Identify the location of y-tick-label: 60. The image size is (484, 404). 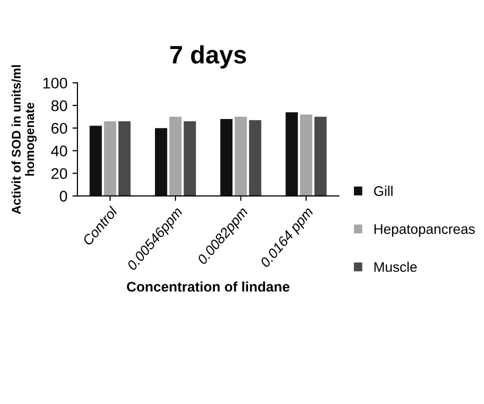
(60, 128).